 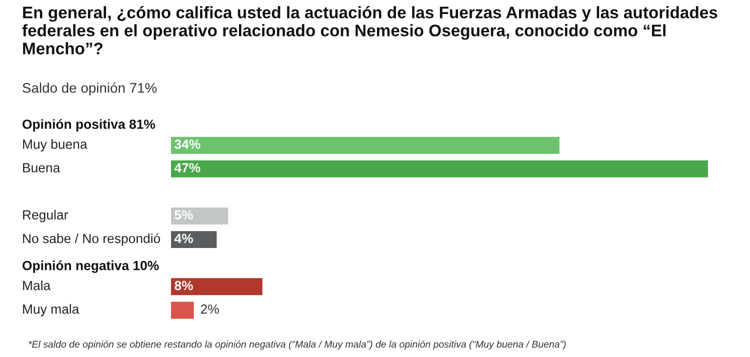 What do you see at coordinates (91, 239) in the screenshot?
I see `y-tick-label: No sabe / No respondió` at bounding box center [91, 239].